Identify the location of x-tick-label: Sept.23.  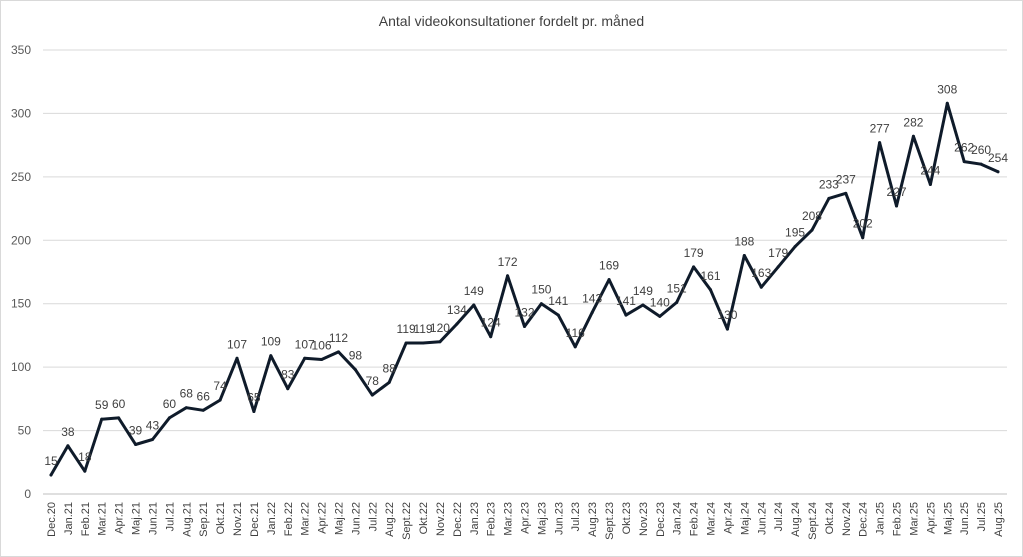
(610, 521).